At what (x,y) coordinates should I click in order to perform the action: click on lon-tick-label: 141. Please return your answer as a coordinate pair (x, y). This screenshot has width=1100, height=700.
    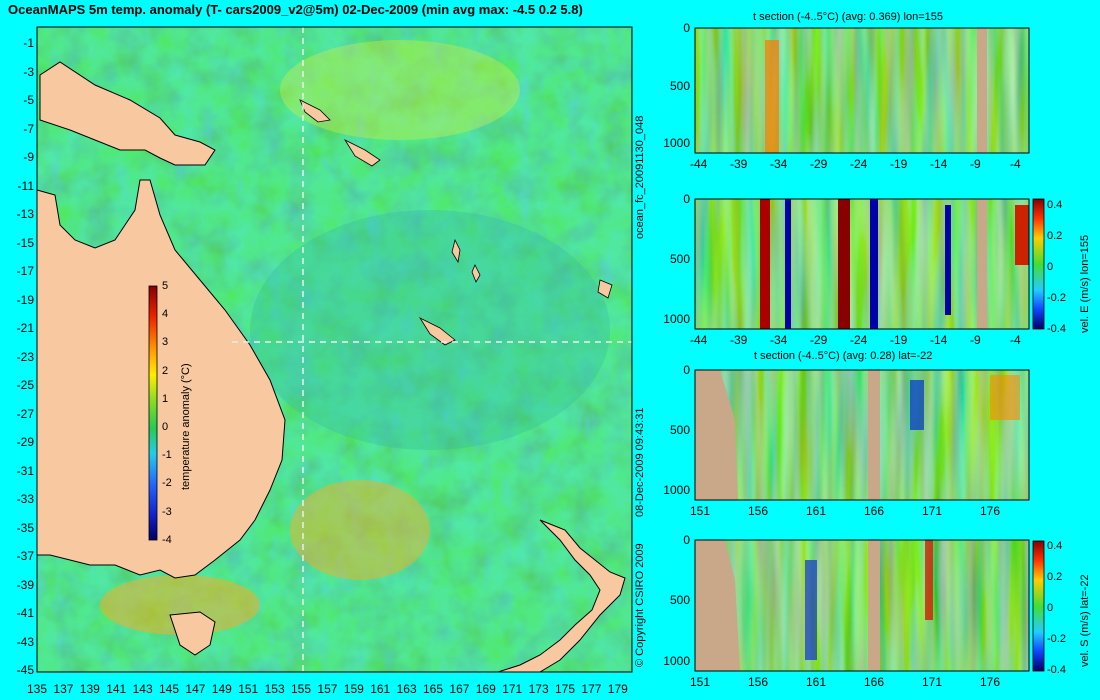
    Looking at the image, I should click on (116, 689).